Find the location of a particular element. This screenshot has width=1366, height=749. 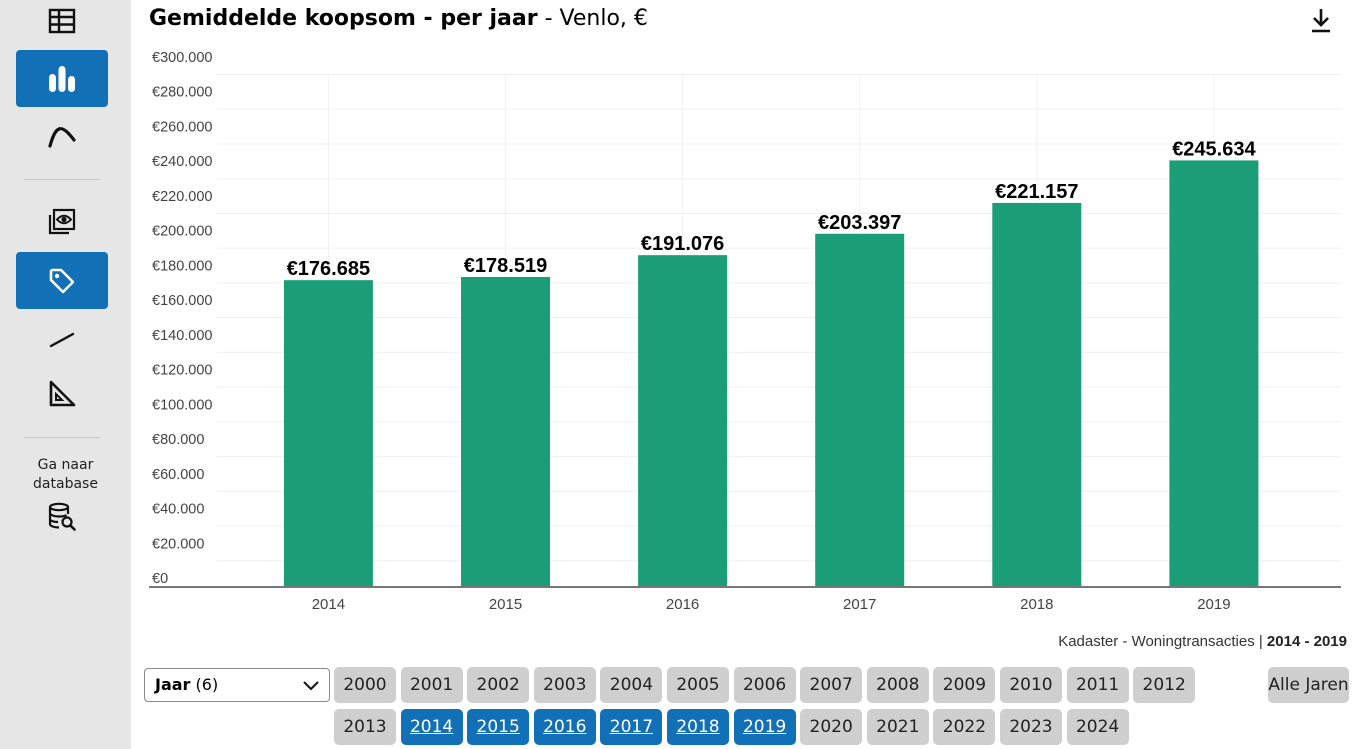

year-button-2014: 2014 is located at coordinates (431, 727).